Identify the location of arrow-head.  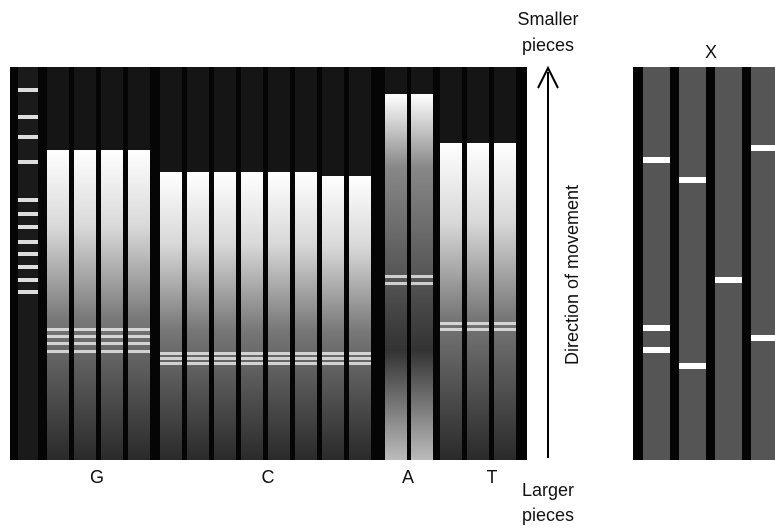
(548, 77).